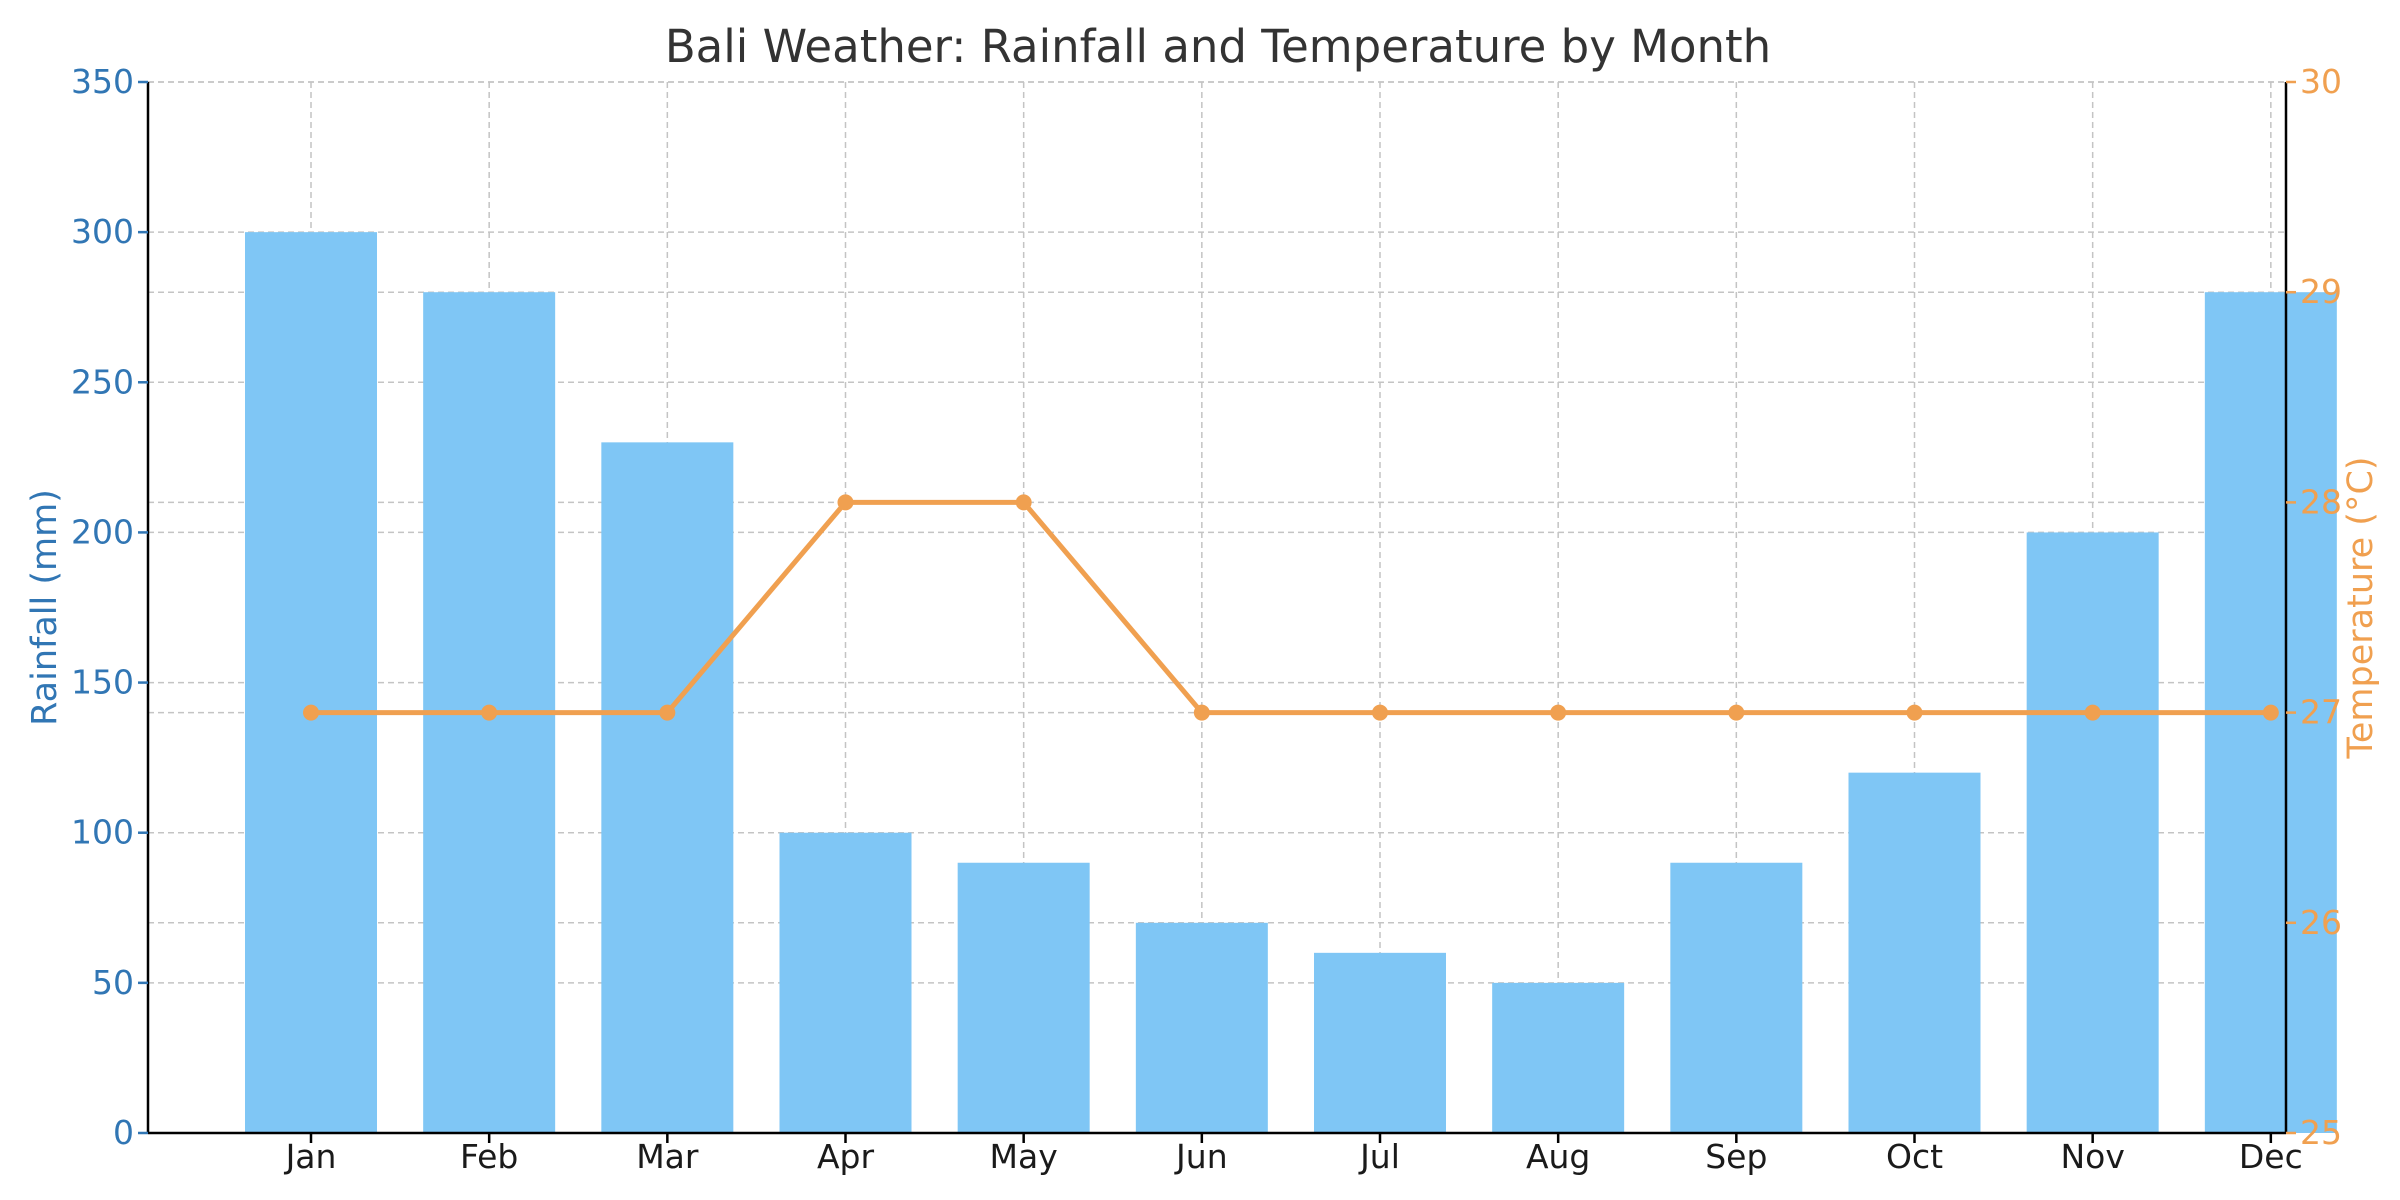 The height and width of the screenshot is (1200, 2400). I want to click on temperature-line, so click(1291, 607).